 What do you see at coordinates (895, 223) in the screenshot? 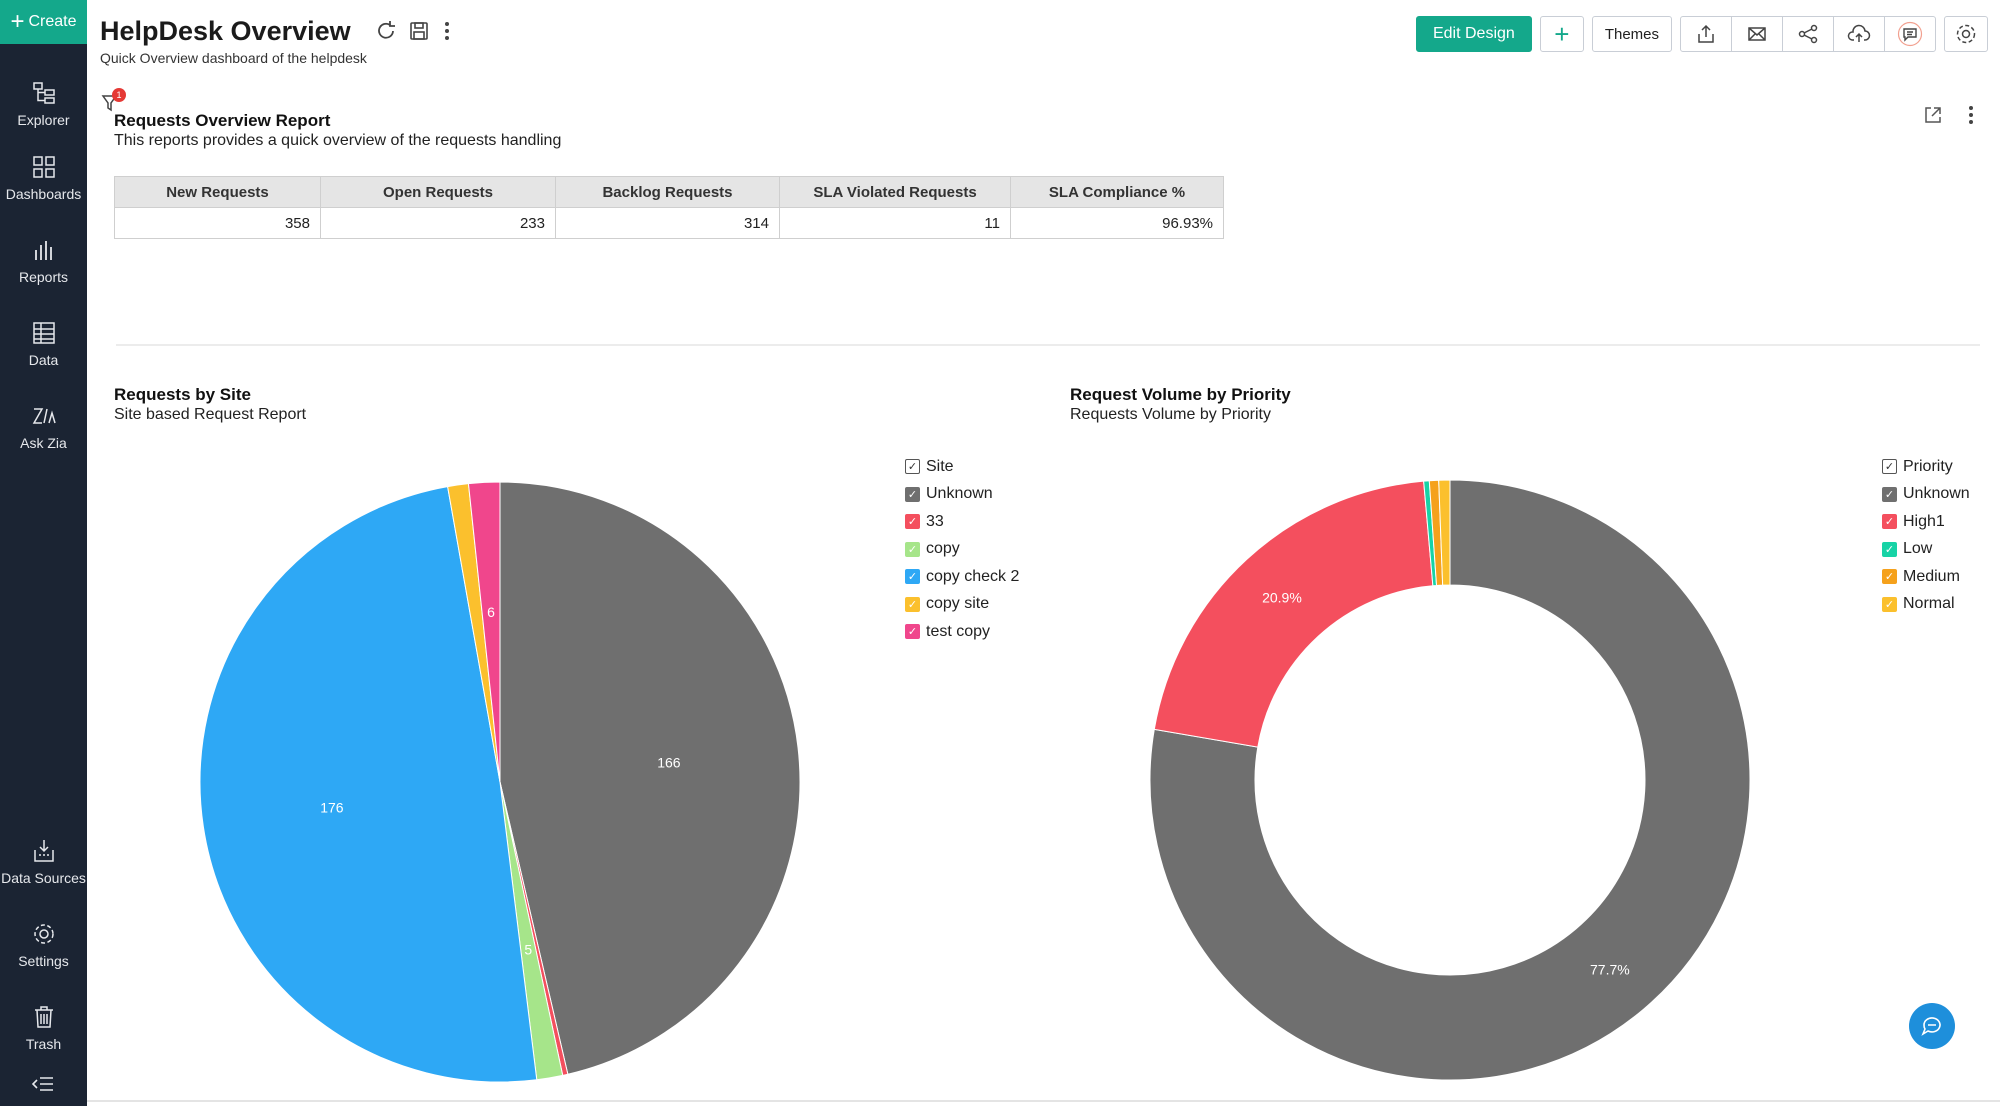
I see `table-cell: 11` at bounding box center [895, 223].